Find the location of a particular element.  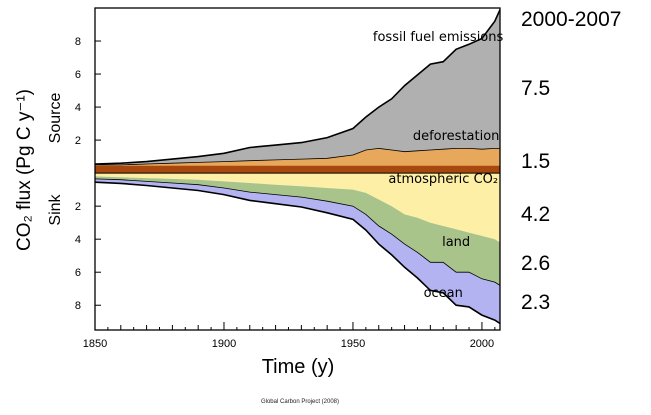

period-value-fossil: 7.5 is located at coordinates (536, 88).